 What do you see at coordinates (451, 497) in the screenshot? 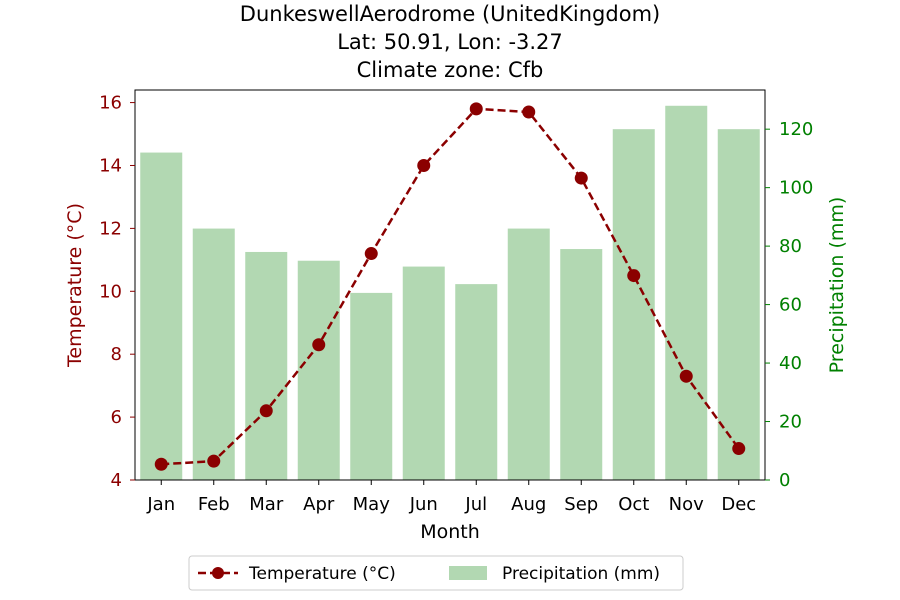
I see `x-axis: Jan Feb Mar Apr May Jun Jul Aug Sep Oct Nov Dec` at bounding box center [451, 497].